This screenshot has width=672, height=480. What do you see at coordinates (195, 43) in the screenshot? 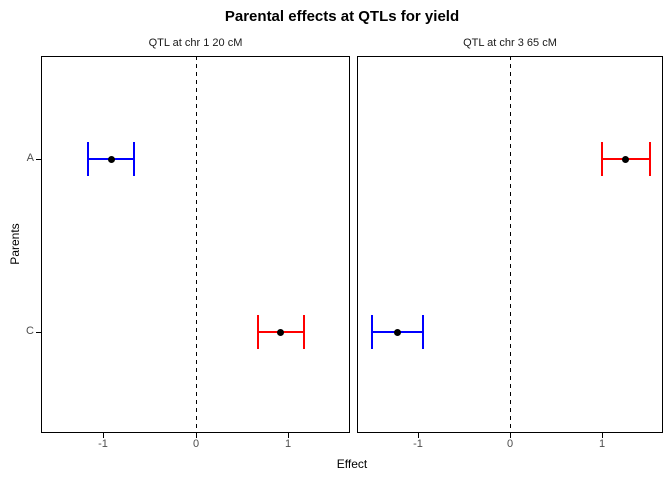
I see `facet-strip-label: QTL at chr 1 20 cM` at bounding box center [195, 43].